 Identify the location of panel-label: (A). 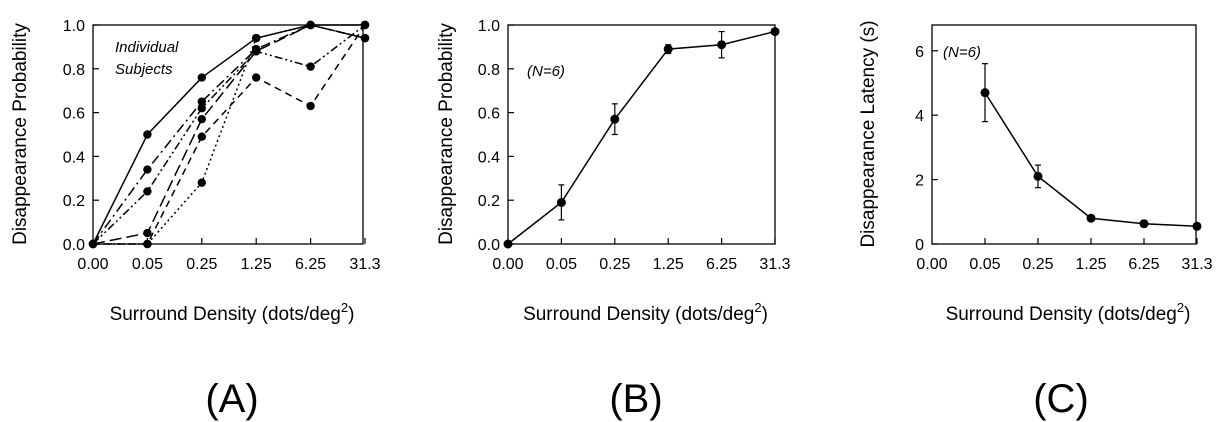
(231, 399).